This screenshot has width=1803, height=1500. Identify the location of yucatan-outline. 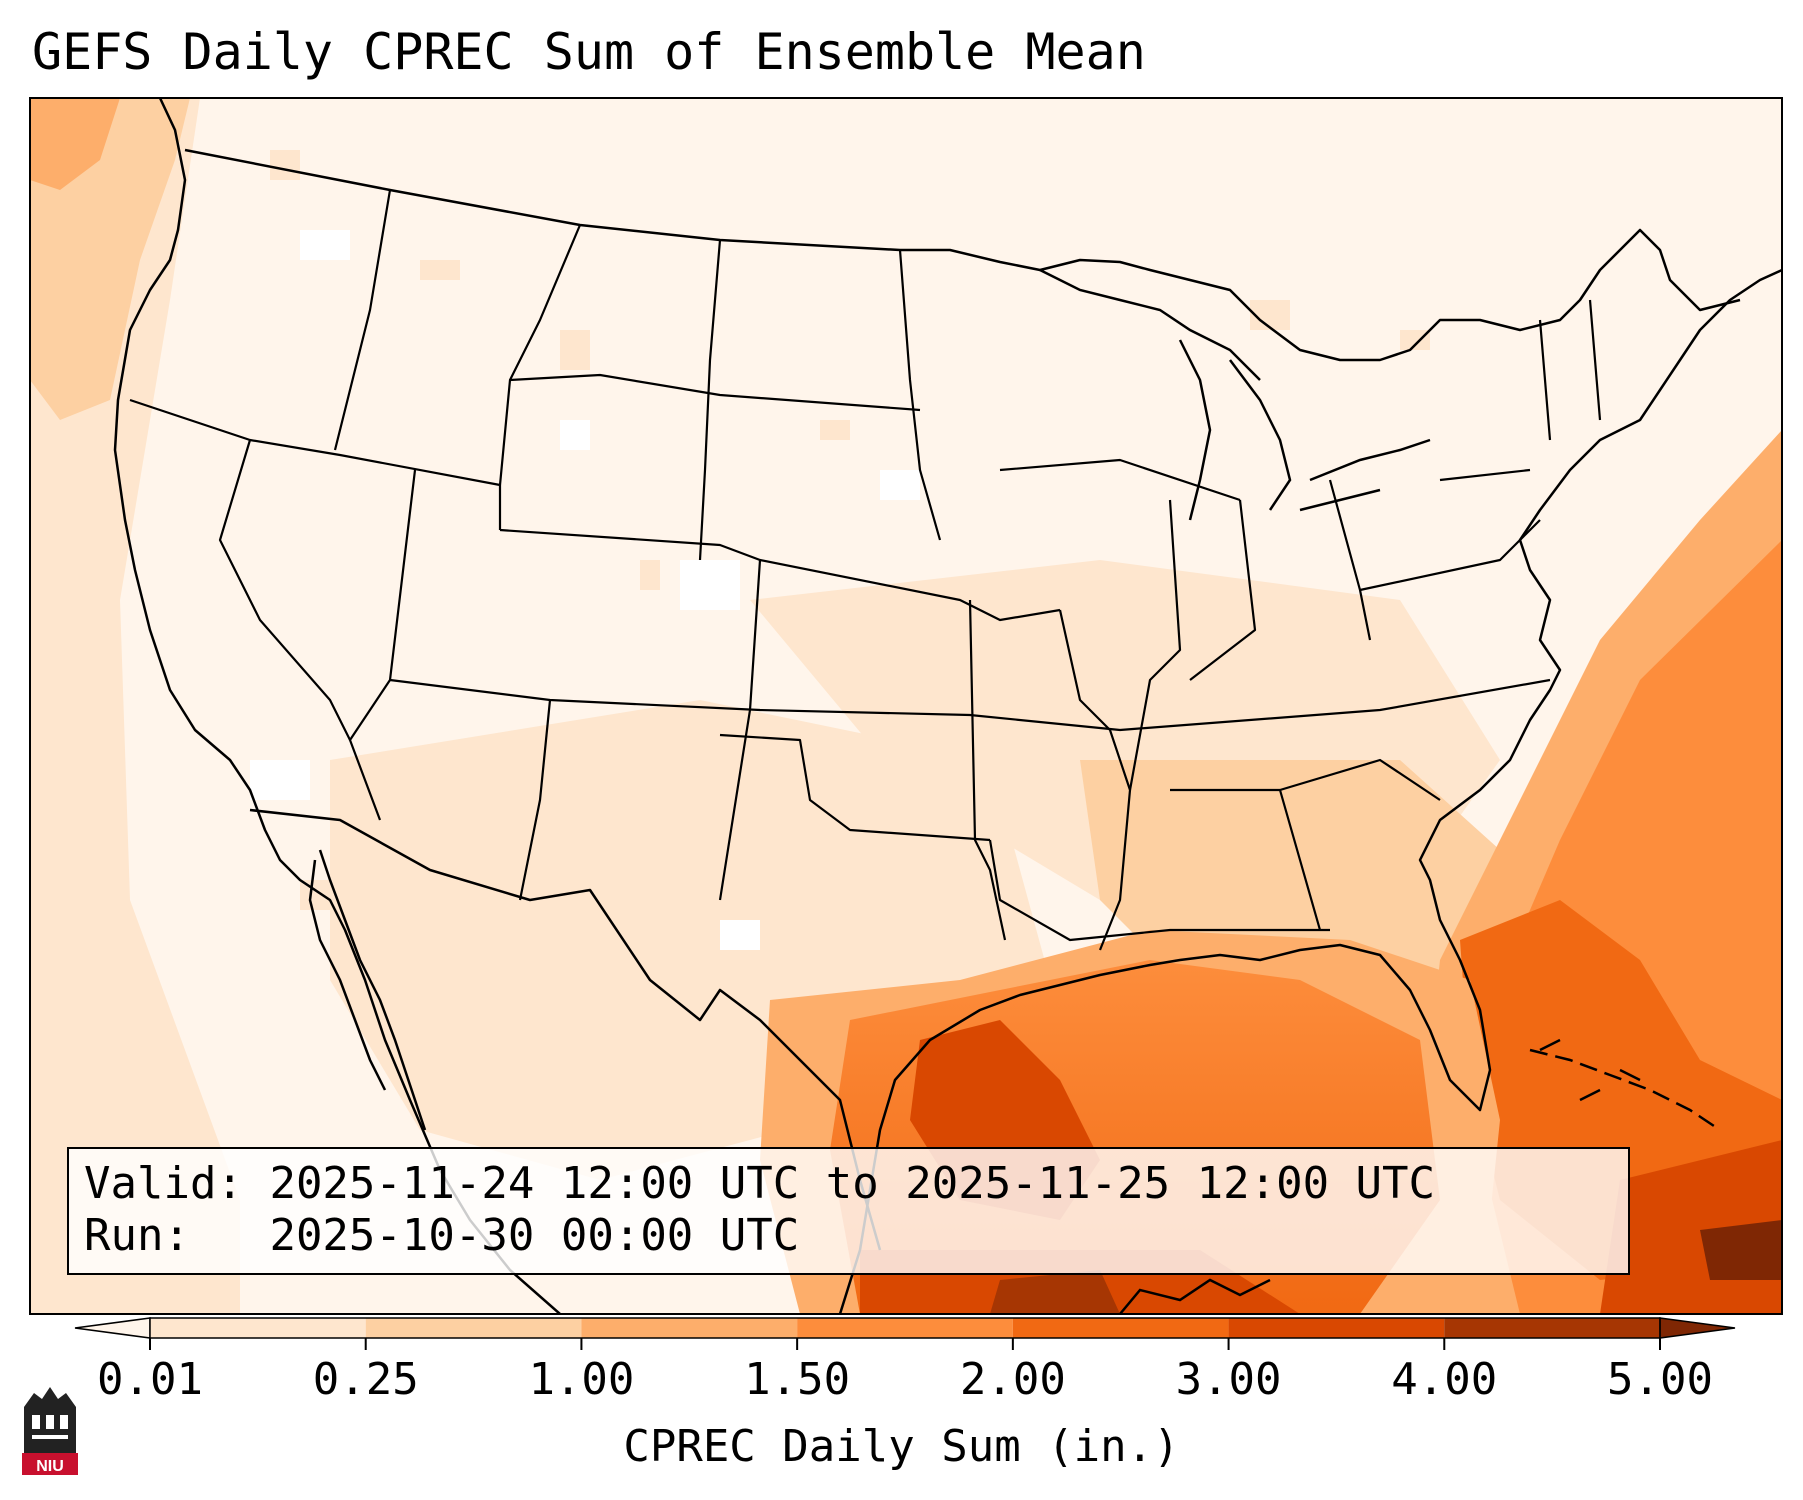
(1195, 1296).